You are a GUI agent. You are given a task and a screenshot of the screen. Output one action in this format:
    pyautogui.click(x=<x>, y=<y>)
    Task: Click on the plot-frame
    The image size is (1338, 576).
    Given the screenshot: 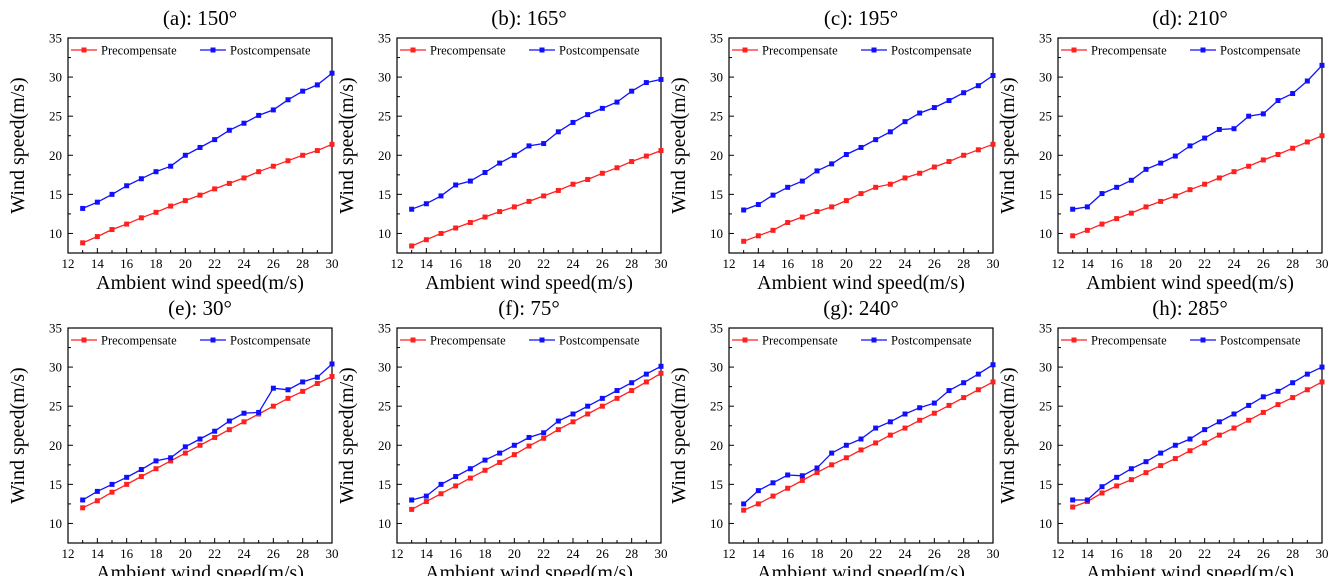 What is the action you would take?
    pyautogui.click(x=1190, y=435)
    